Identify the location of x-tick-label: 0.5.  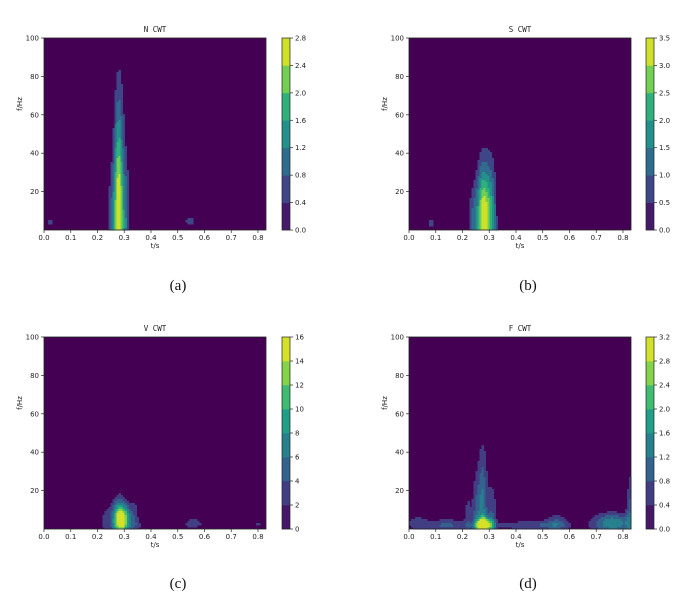
(177, 537).